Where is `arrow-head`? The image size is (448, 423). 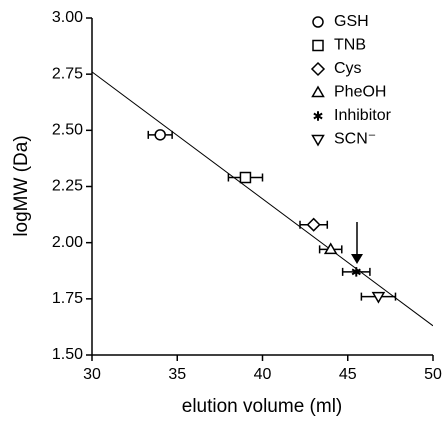
arrow-head is located at coordinates (357, 259).